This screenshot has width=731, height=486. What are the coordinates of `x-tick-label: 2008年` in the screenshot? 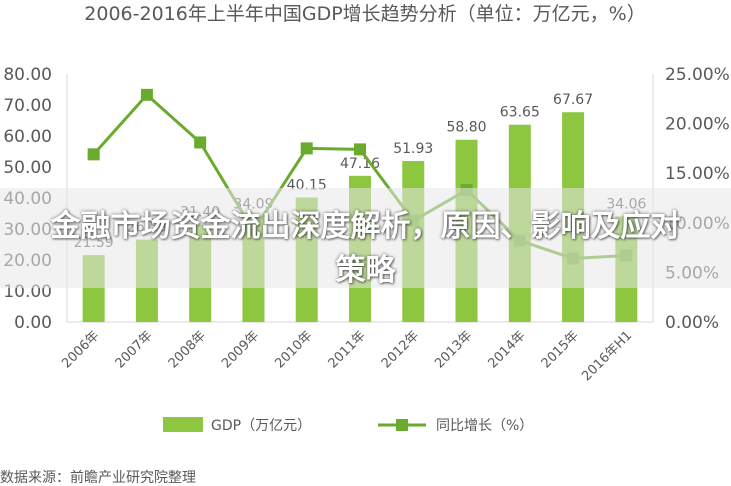 It's located at (187, 349).